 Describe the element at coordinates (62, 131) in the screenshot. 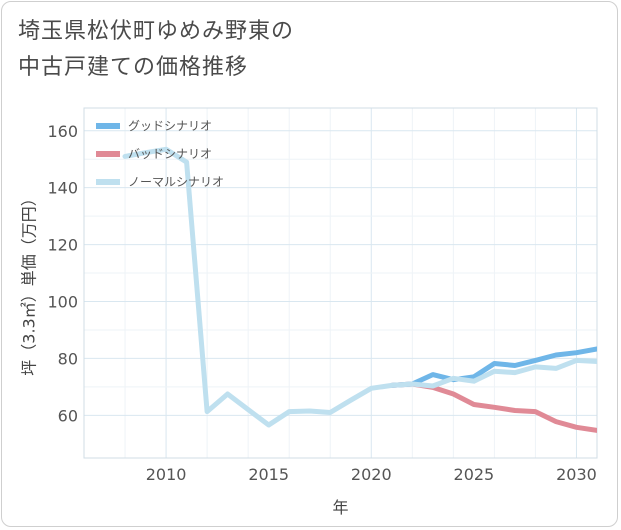

I see `y-tick-label: 160` at that location.